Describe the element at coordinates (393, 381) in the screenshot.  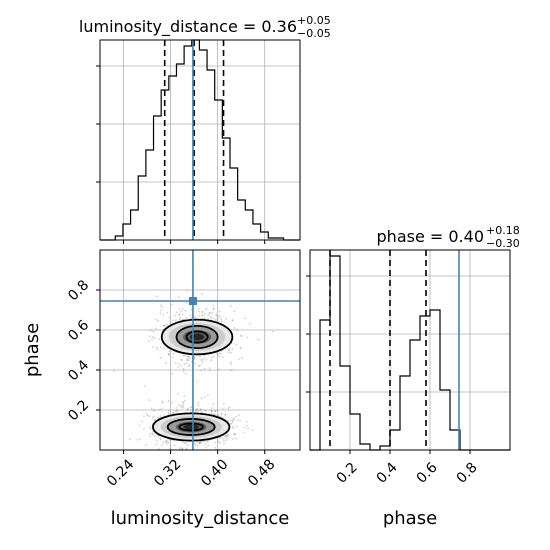
I see `phase-histogram-ticks: 0.2 0.4 0.6 0.8` at that location.